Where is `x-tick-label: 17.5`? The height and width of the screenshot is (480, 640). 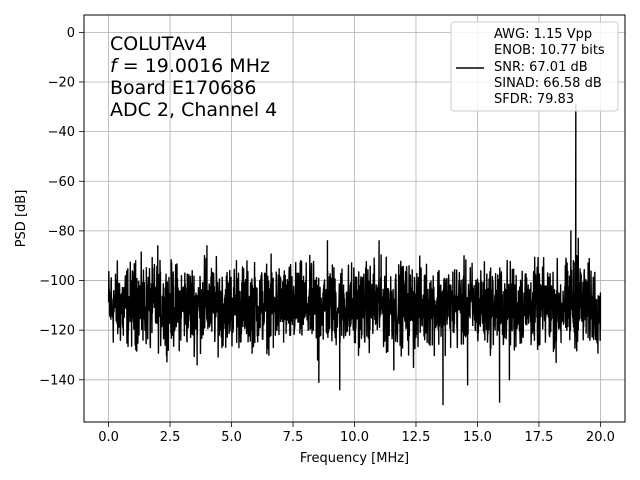 x-tick-label: 17.5 is located at coordinates (538, 437).